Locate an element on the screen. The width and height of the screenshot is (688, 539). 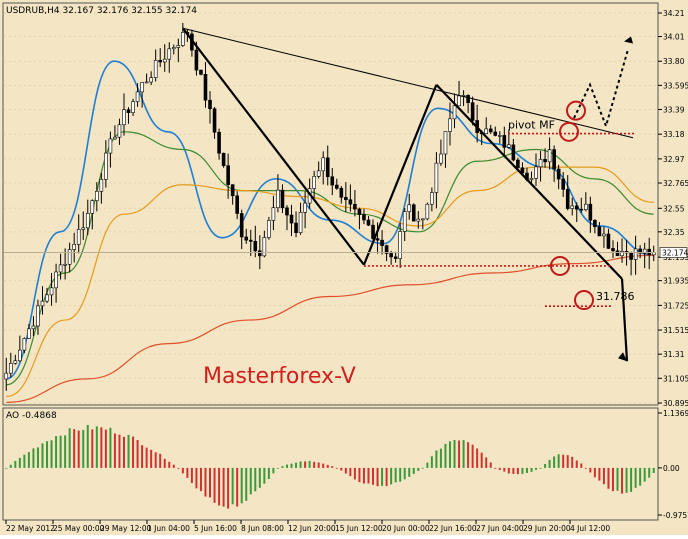
price-tick-label: 31.31 is located at coordinates (674, 354).